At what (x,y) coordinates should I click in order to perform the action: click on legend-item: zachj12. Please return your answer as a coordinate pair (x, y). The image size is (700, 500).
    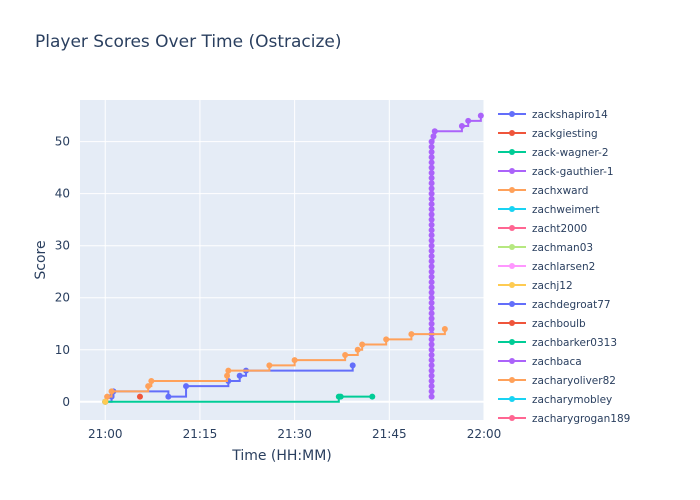
    Looking at the image, I should click on (535, 286).